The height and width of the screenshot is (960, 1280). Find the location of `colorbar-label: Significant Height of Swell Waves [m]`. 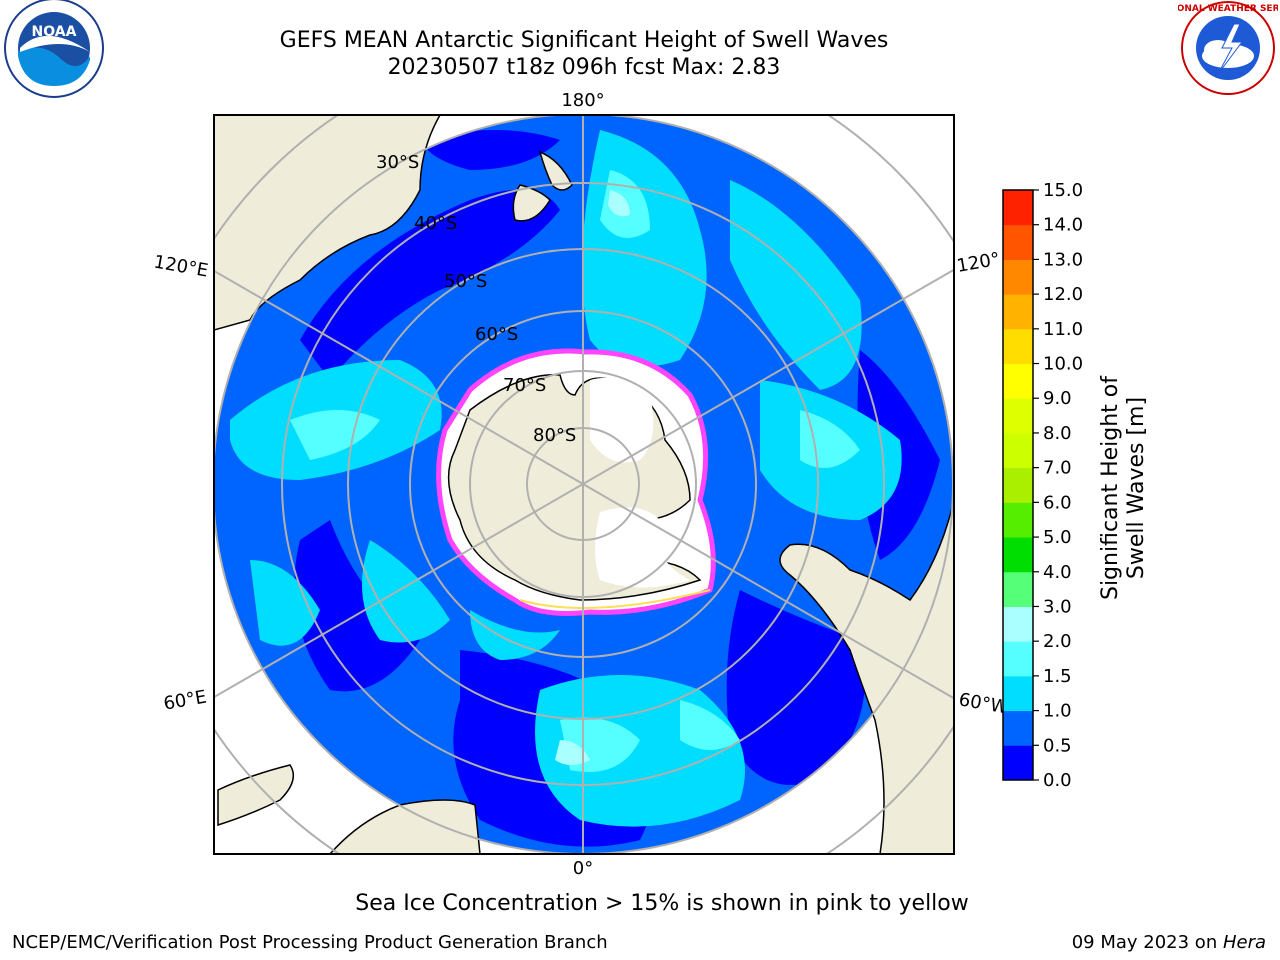

colorbar-label: Significant Height of Swell Waves [m] is located at coordinates (1123, 488).